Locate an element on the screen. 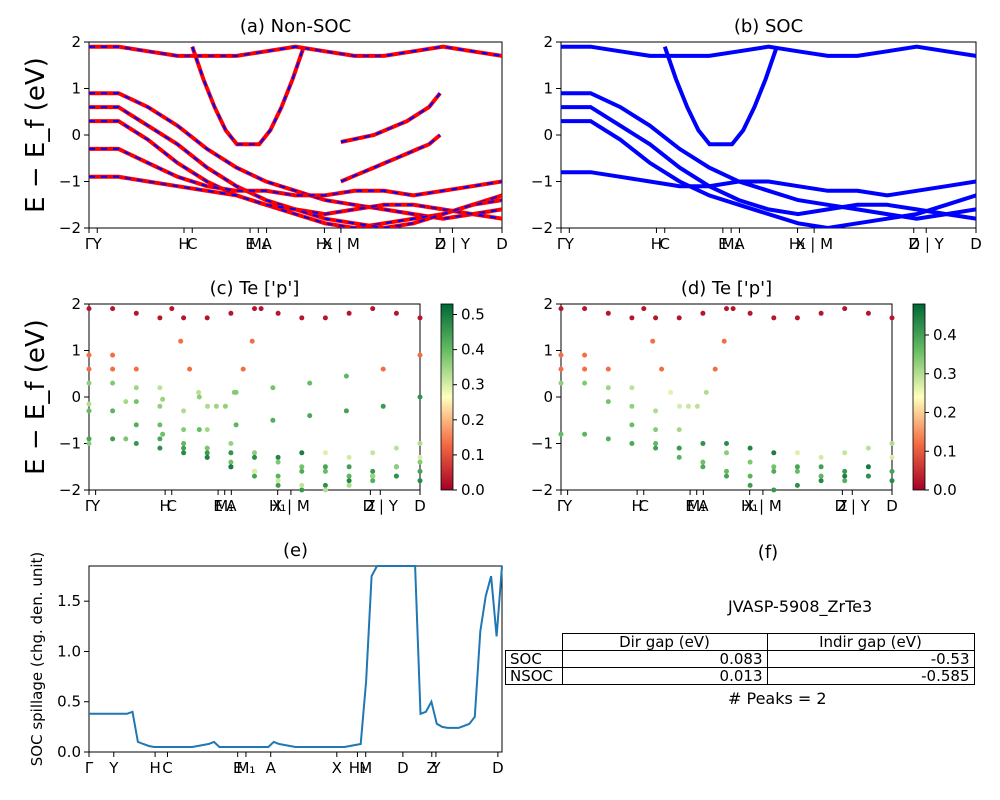 The image size is (1000, 800). x-tick-label: Z is located at coordinates (432, 768).